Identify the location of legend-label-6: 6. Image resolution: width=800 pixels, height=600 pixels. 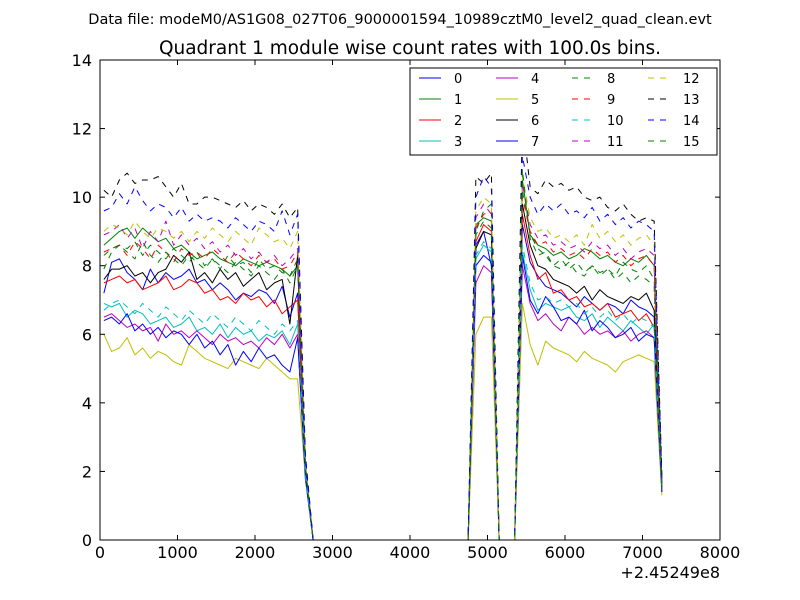
(535, 121).